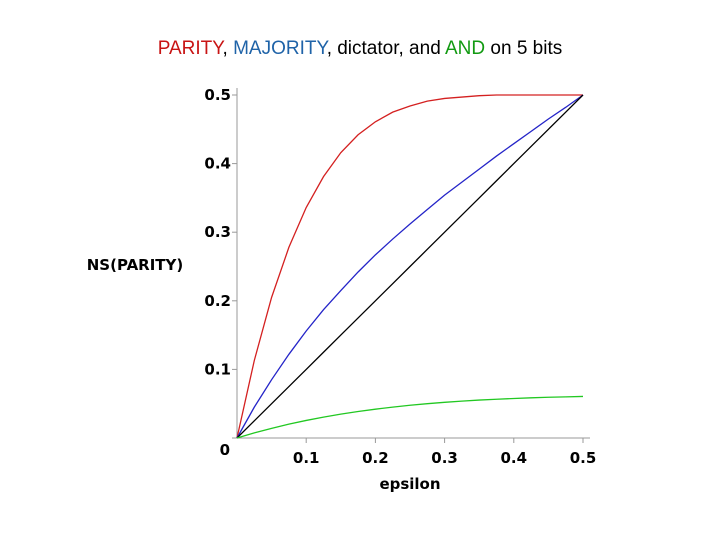 The height and width of the screenshot is (540, 720). What do you see at coordinates (523, 48) in the screenshot?
I see `title-part: on 5 bits` at bounding box center [523, 48].